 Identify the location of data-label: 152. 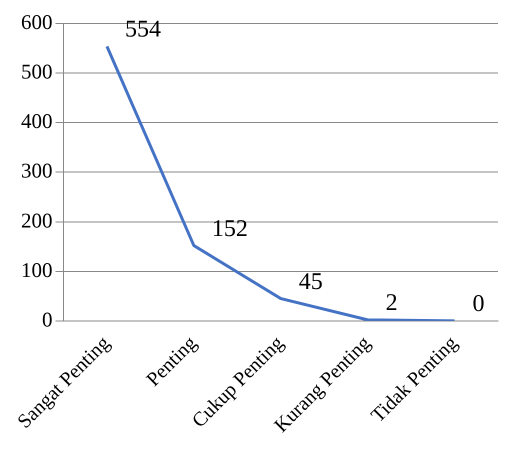
(230, 229).